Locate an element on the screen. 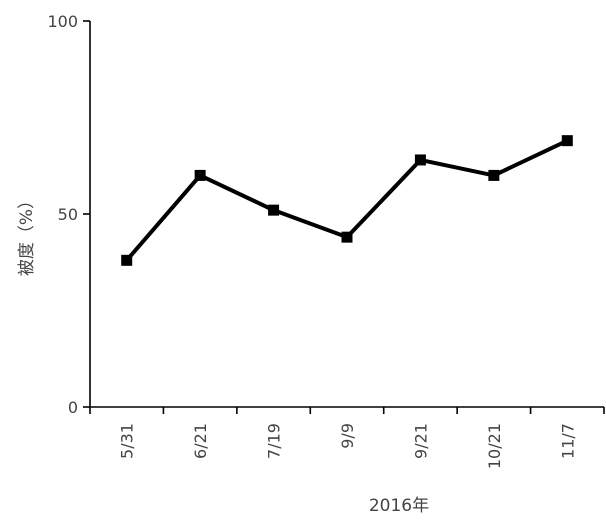 Image resolution: width=606 pixels, height=522 pixels. x-tick-label: 5/31 is located at coordinates (127, 441).